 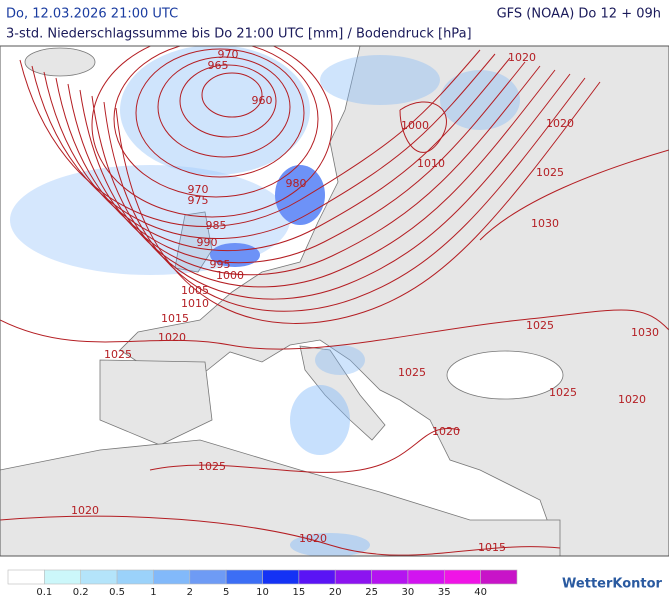 I want to click on legend-label: 2, so click(x=190, y=592).